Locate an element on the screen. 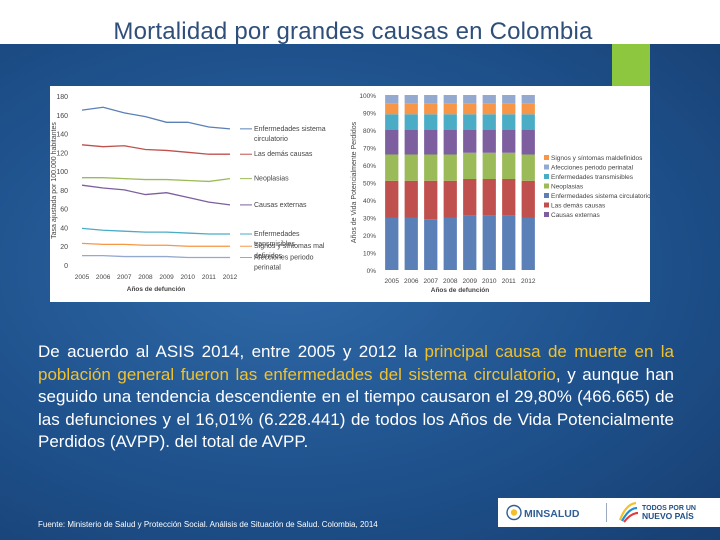 The image size is (720, 540). bar-legend-swatch-perinatal is located at coordinates (546, 167).